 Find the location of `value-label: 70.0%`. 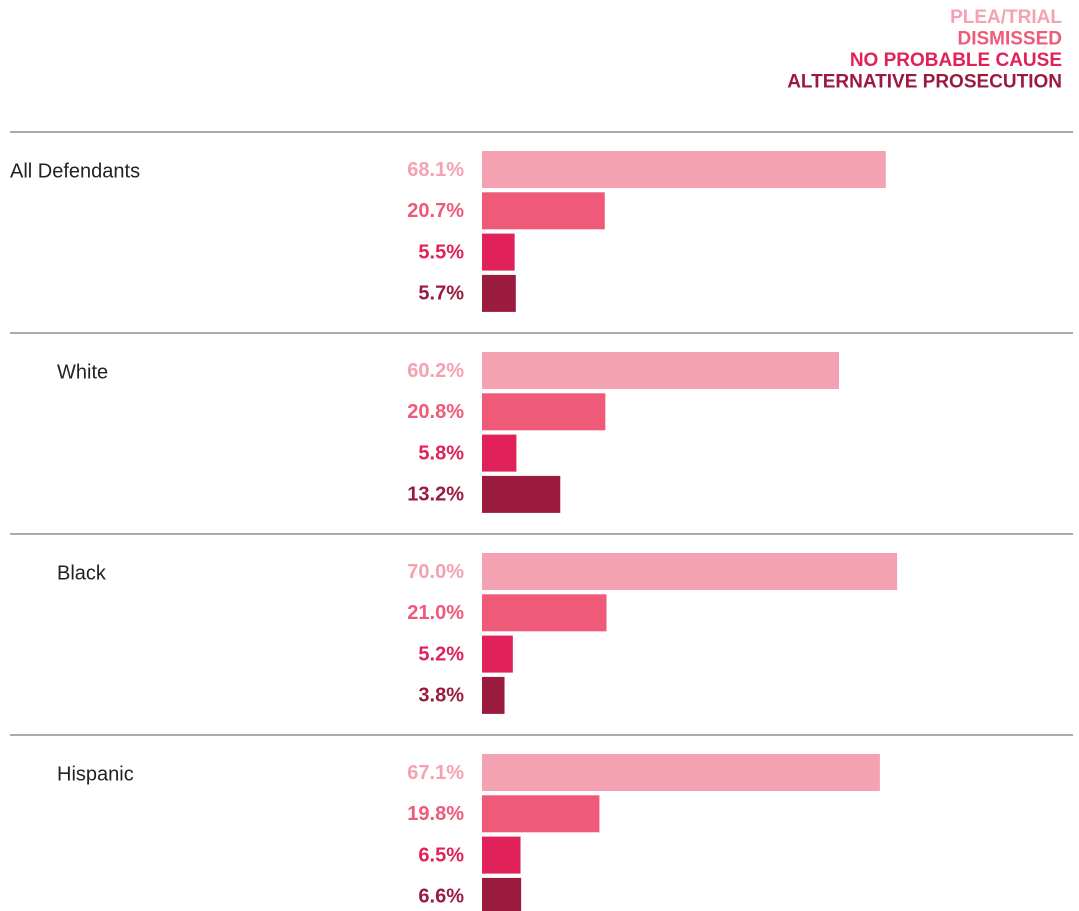

value-label: 70.0% is located at coordinates (435, 572).